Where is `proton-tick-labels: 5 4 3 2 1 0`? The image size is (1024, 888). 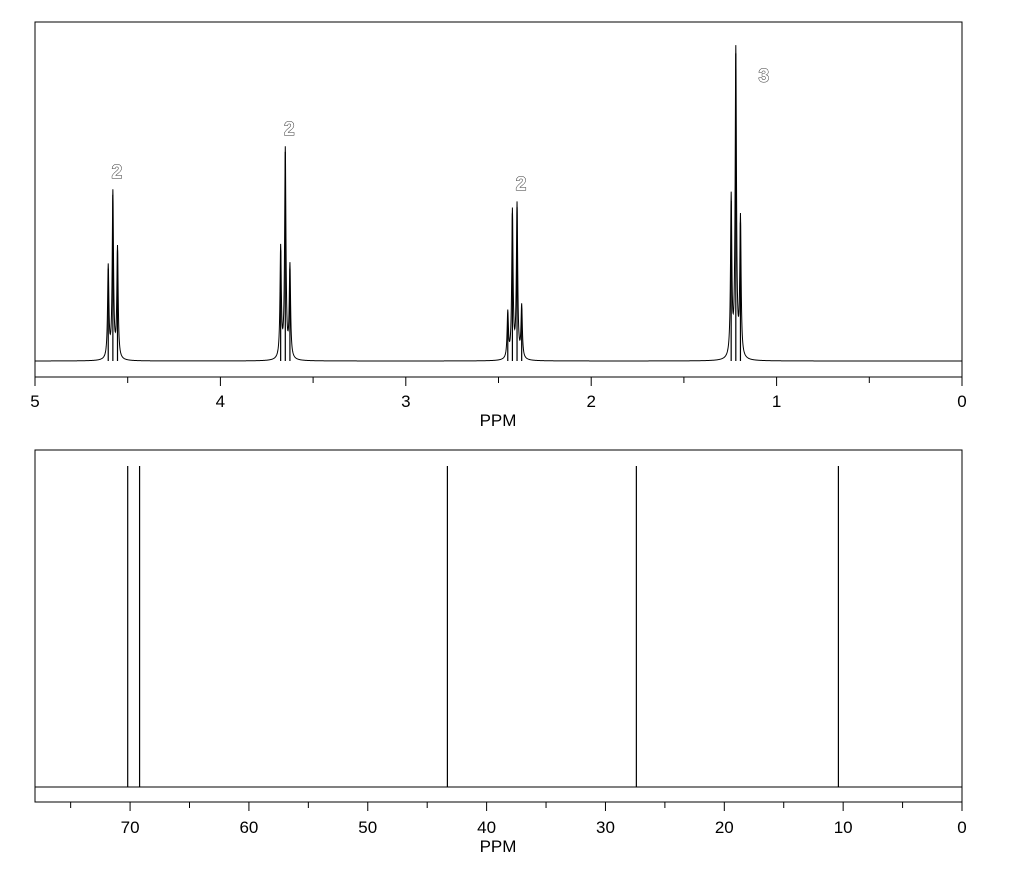 proton-tick-labels: 5 4 3 2 1 0 is located at coordinates (498, 401).